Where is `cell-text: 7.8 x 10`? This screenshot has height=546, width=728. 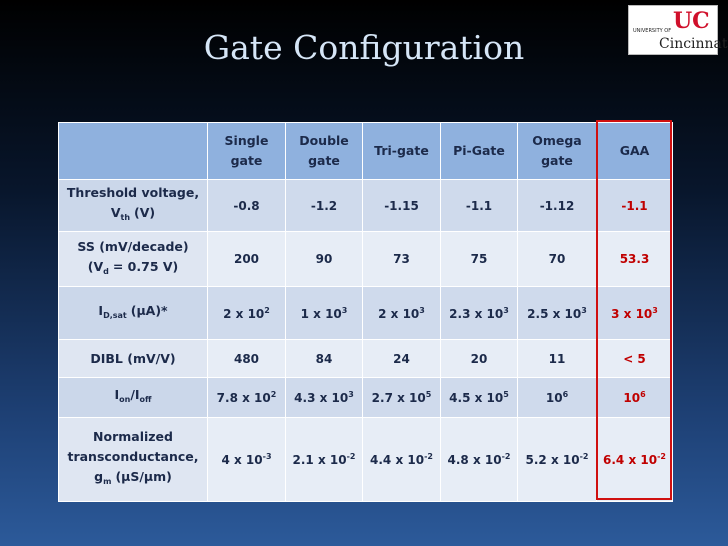
cell-text: 7.8 x 10 is located at coordinates (243, 398).